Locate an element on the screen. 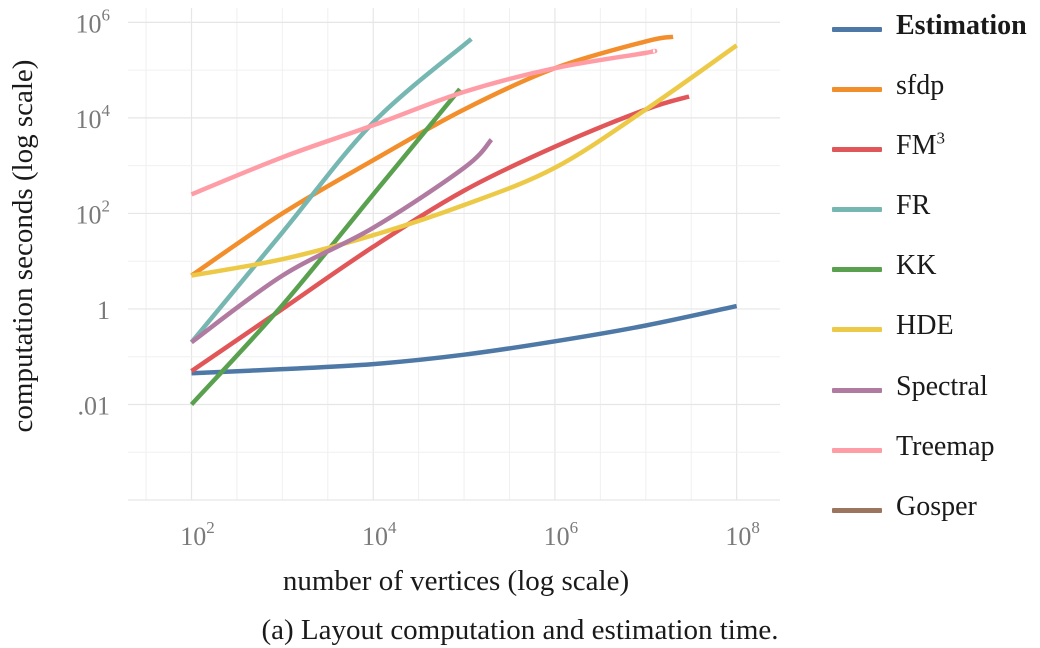  y-tick-labels: .01 1 10² 10⁴ 10⁶ is located at coordinates (93, 212).